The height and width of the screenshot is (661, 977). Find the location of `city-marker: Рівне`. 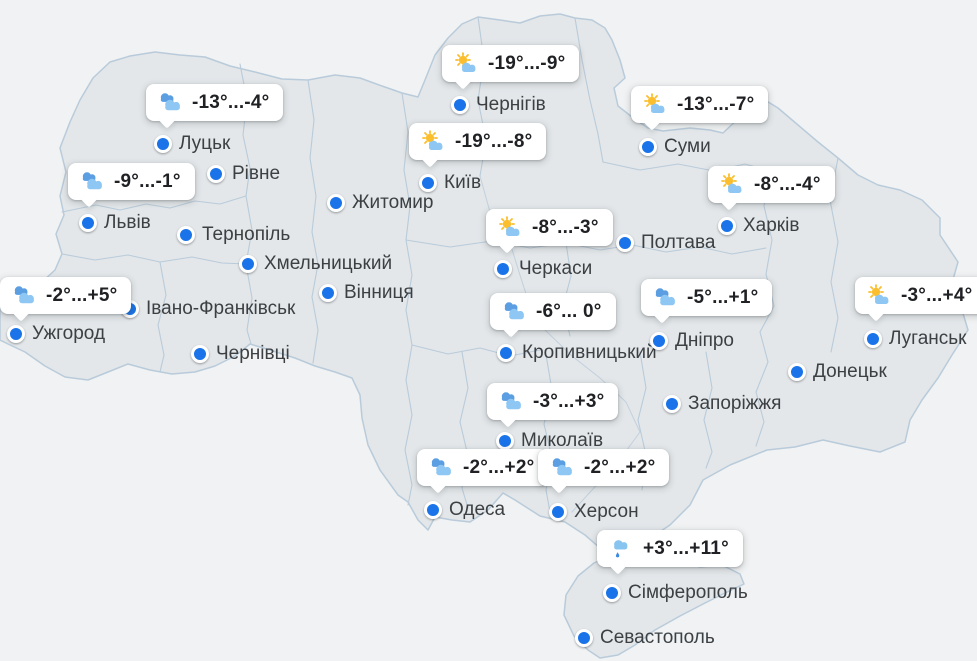

city-marker: Рівне is located at coordinates (243, 173).